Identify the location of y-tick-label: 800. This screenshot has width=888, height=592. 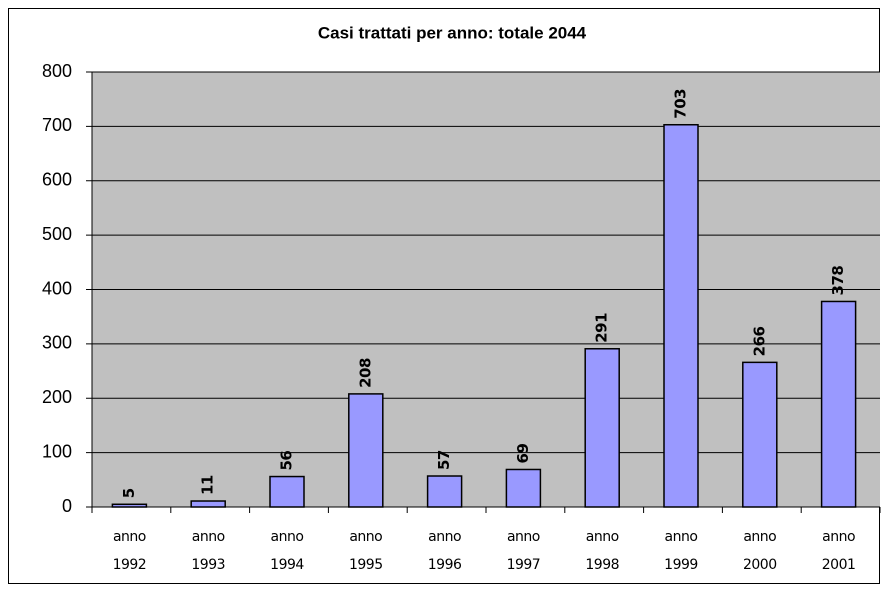
(57, 71).